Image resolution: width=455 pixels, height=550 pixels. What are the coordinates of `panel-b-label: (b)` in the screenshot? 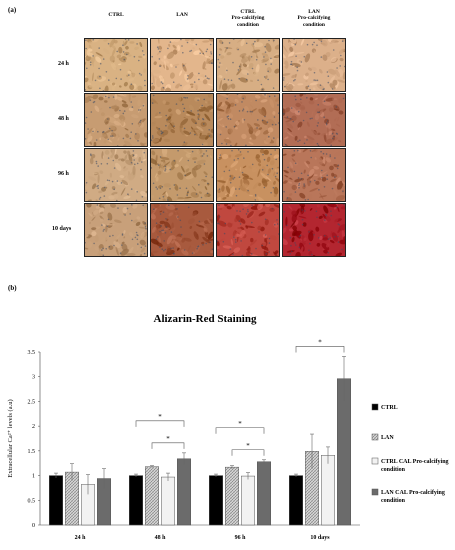 It's located at (12, 288).